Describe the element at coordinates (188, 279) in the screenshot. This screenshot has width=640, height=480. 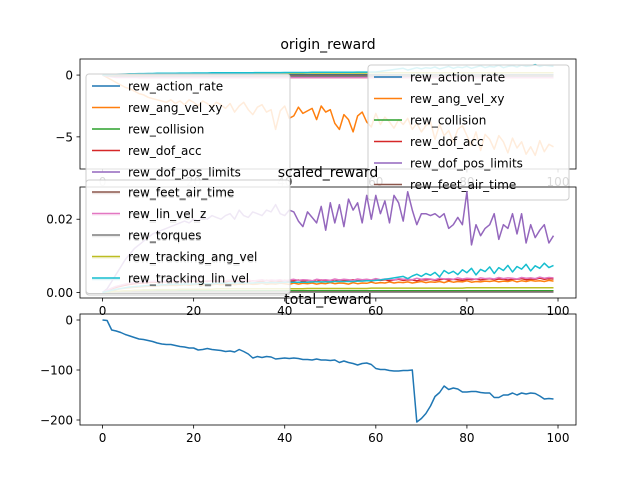
I see `legend-entry-label: rew_tracking_lin_vel` at that location.